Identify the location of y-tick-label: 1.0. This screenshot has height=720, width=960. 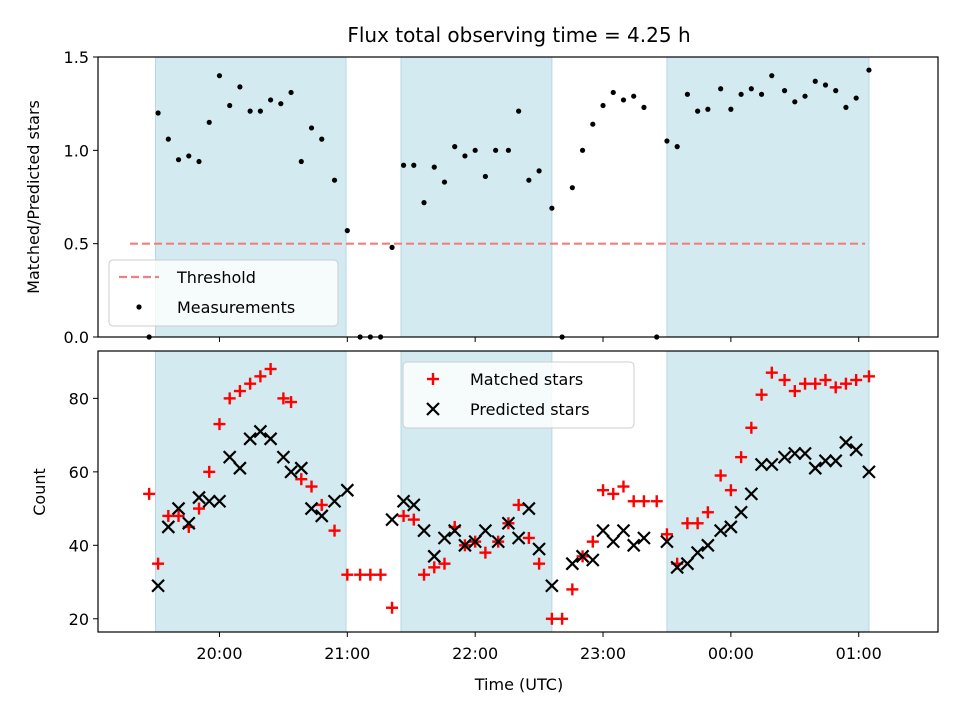
(76, 150).